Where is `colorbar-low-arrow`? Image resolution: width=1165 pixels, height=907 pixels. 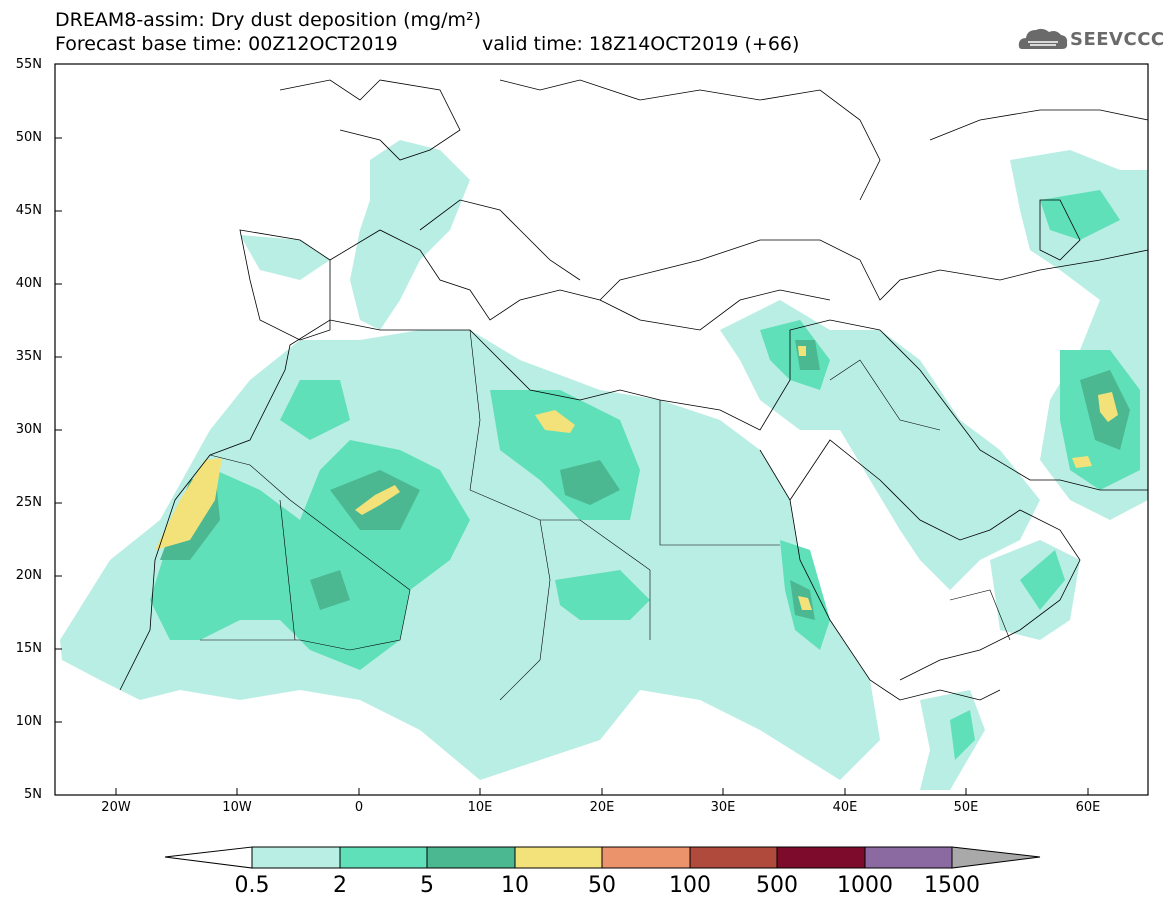
colorbar-low-arrow is located at coordinates (208, 857).